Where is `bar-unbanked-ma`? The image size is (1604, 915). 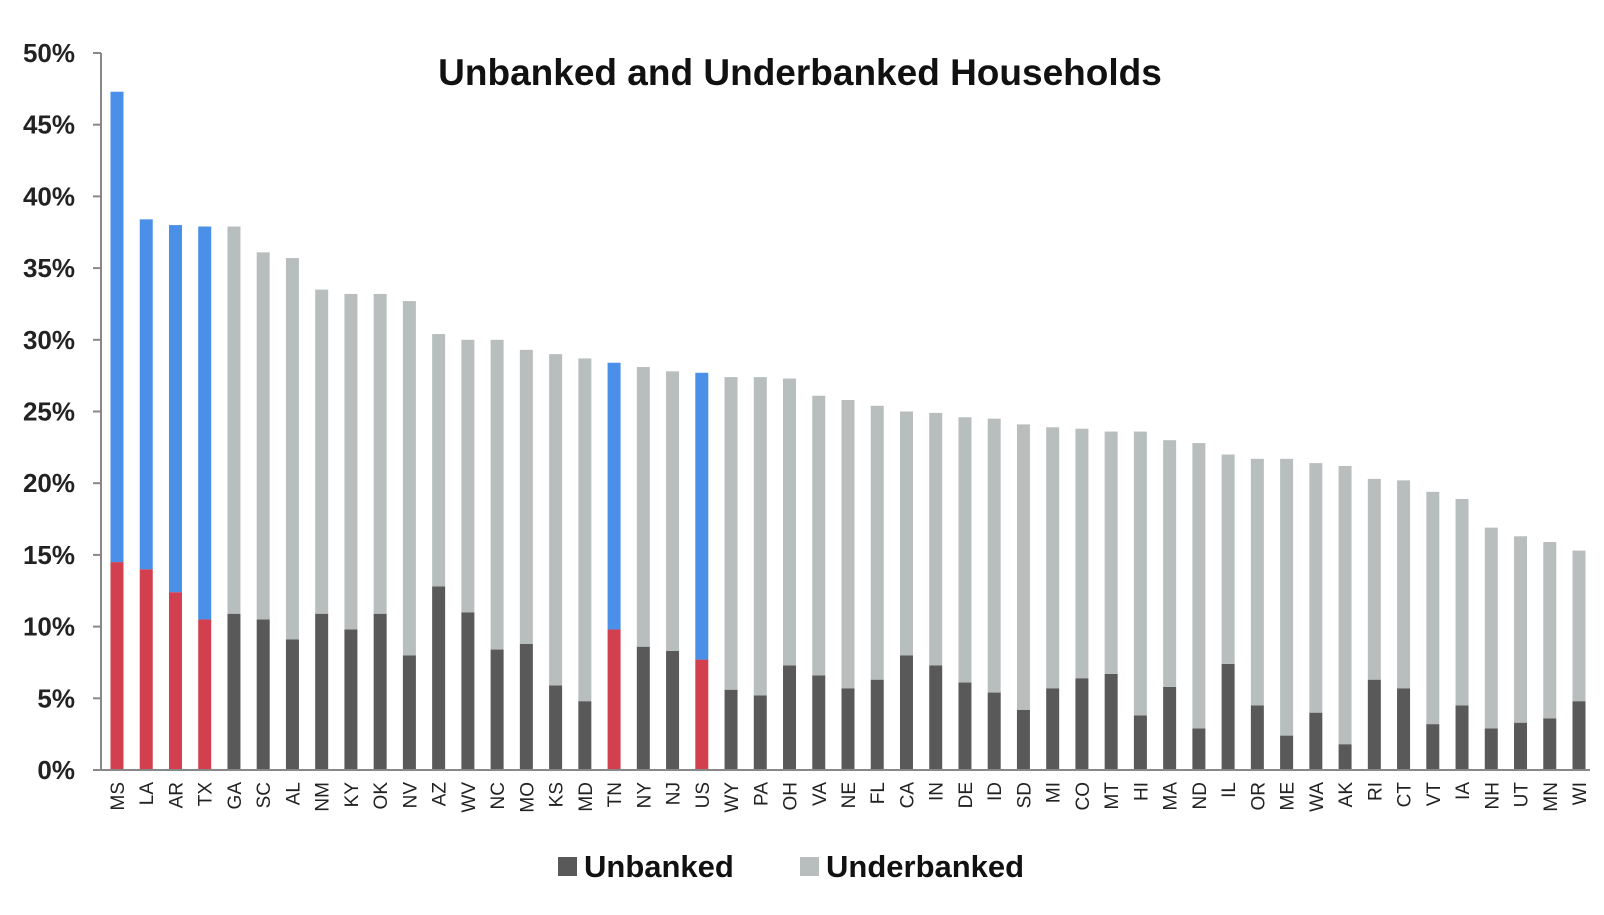 bar-unbanked-ma is located at coordinates (1170, 728).